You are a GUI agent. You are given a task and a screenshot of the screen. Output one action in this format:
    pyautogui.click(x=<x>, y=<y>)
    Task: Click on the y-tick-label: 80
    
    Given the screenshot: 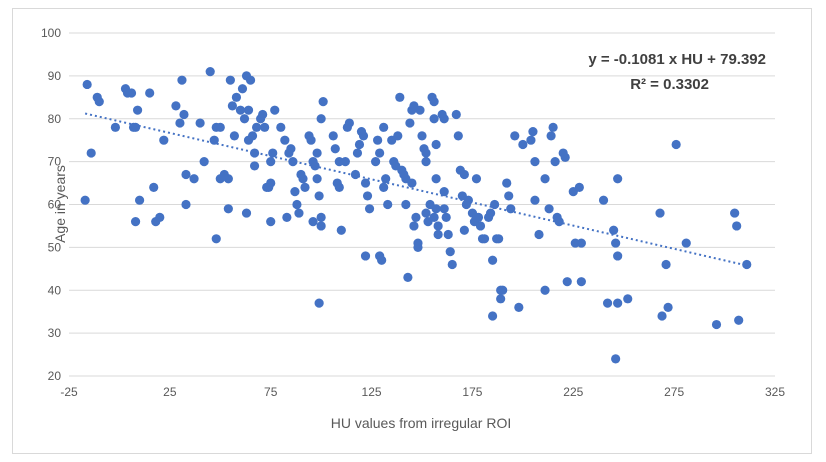 What is the action you would take?
    pyautogui.click(x=55, y=119)
    